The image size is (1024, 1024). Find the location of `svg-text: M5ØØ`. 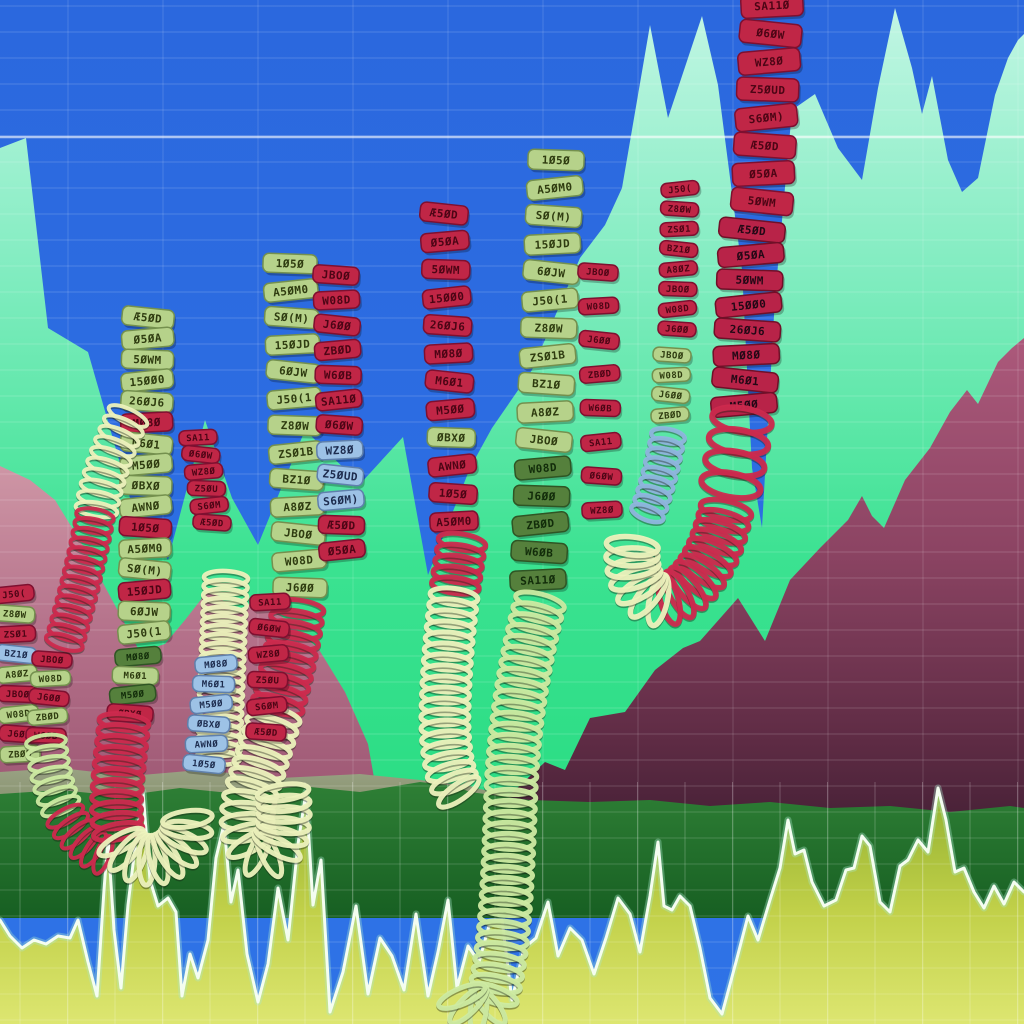

svg-text: M5ØØ is located at coordinates (132, 694).